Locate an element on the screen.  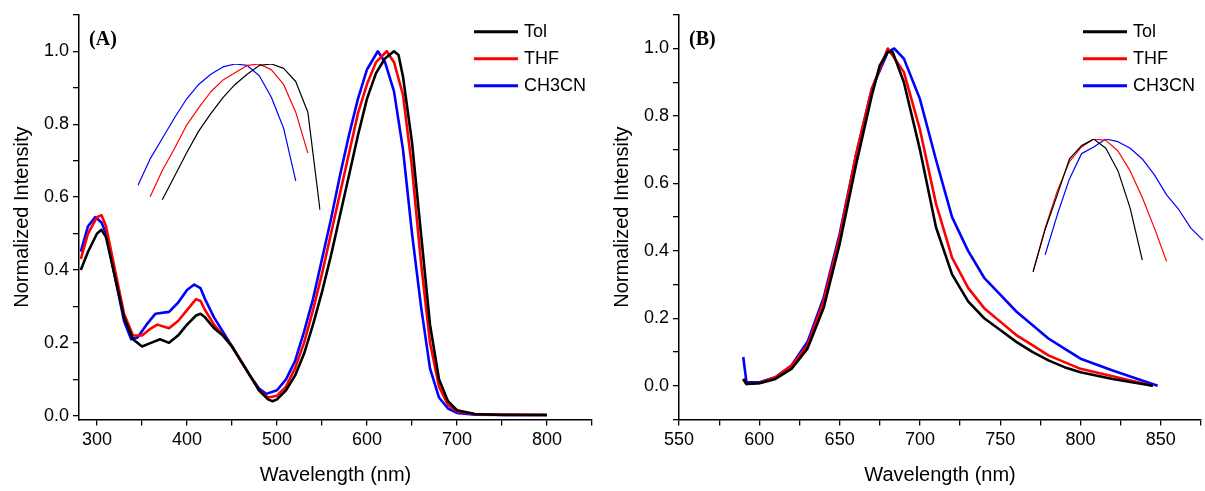
x-tick-label: 400 is located at coordinates (187, 439).